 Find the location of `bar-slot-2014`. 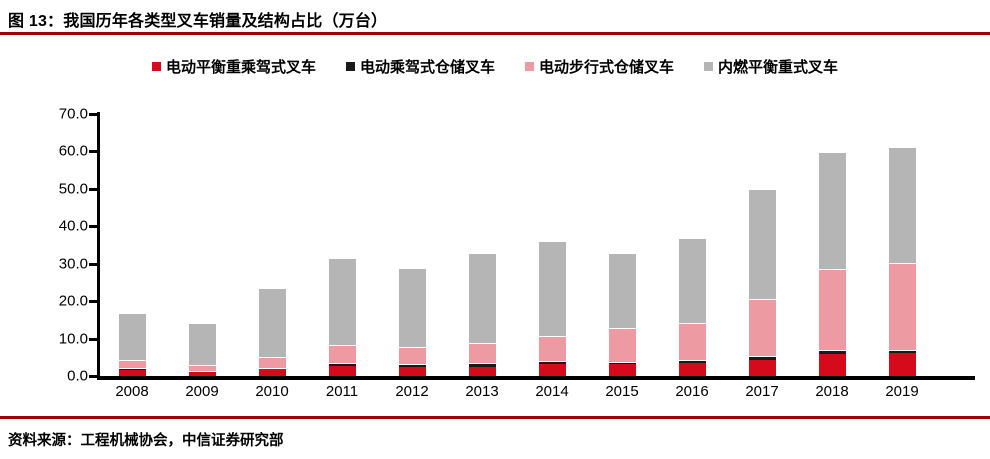

bar-slot-2014 is located at coordinates (552, 245).